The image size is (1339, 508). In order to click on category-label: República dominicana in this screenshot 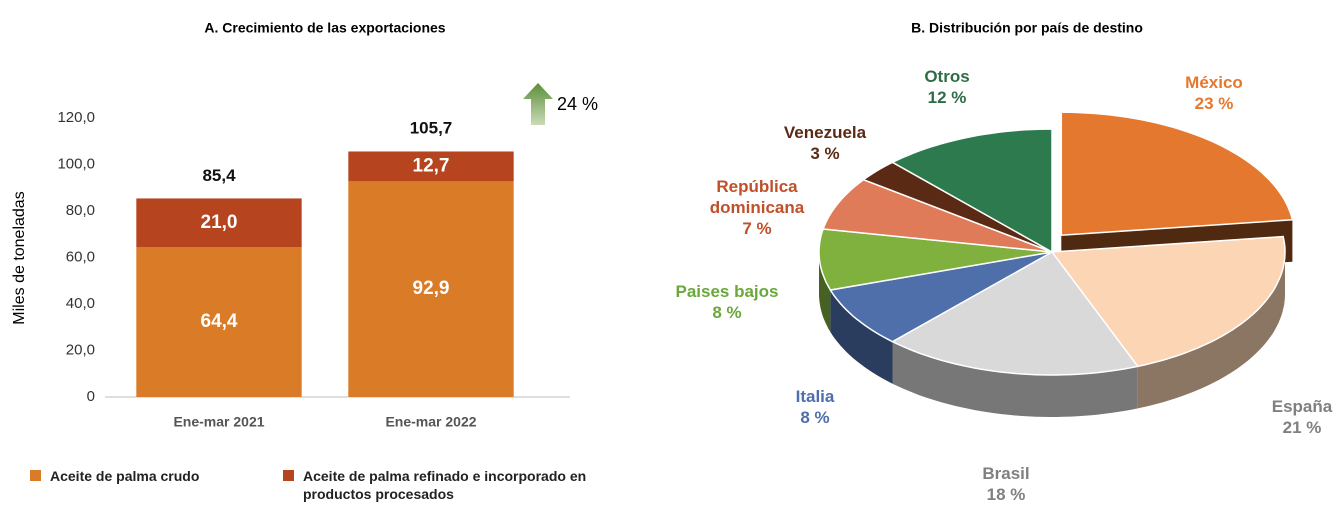, I will do `click(757, 197)`.